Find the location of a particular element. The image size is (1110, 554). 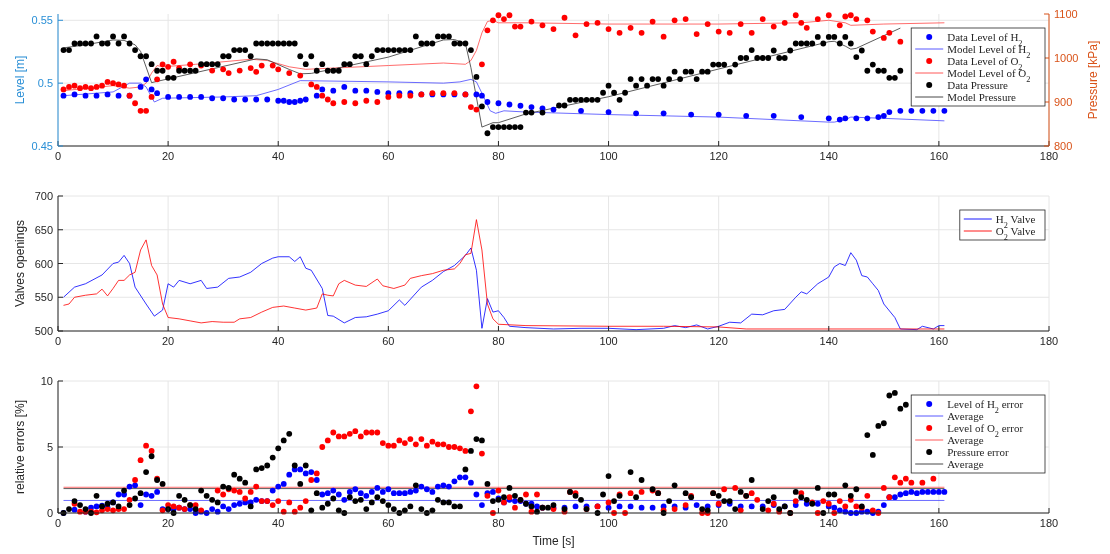

legend-label: Model Pressure is located at coordinates (982, 97).